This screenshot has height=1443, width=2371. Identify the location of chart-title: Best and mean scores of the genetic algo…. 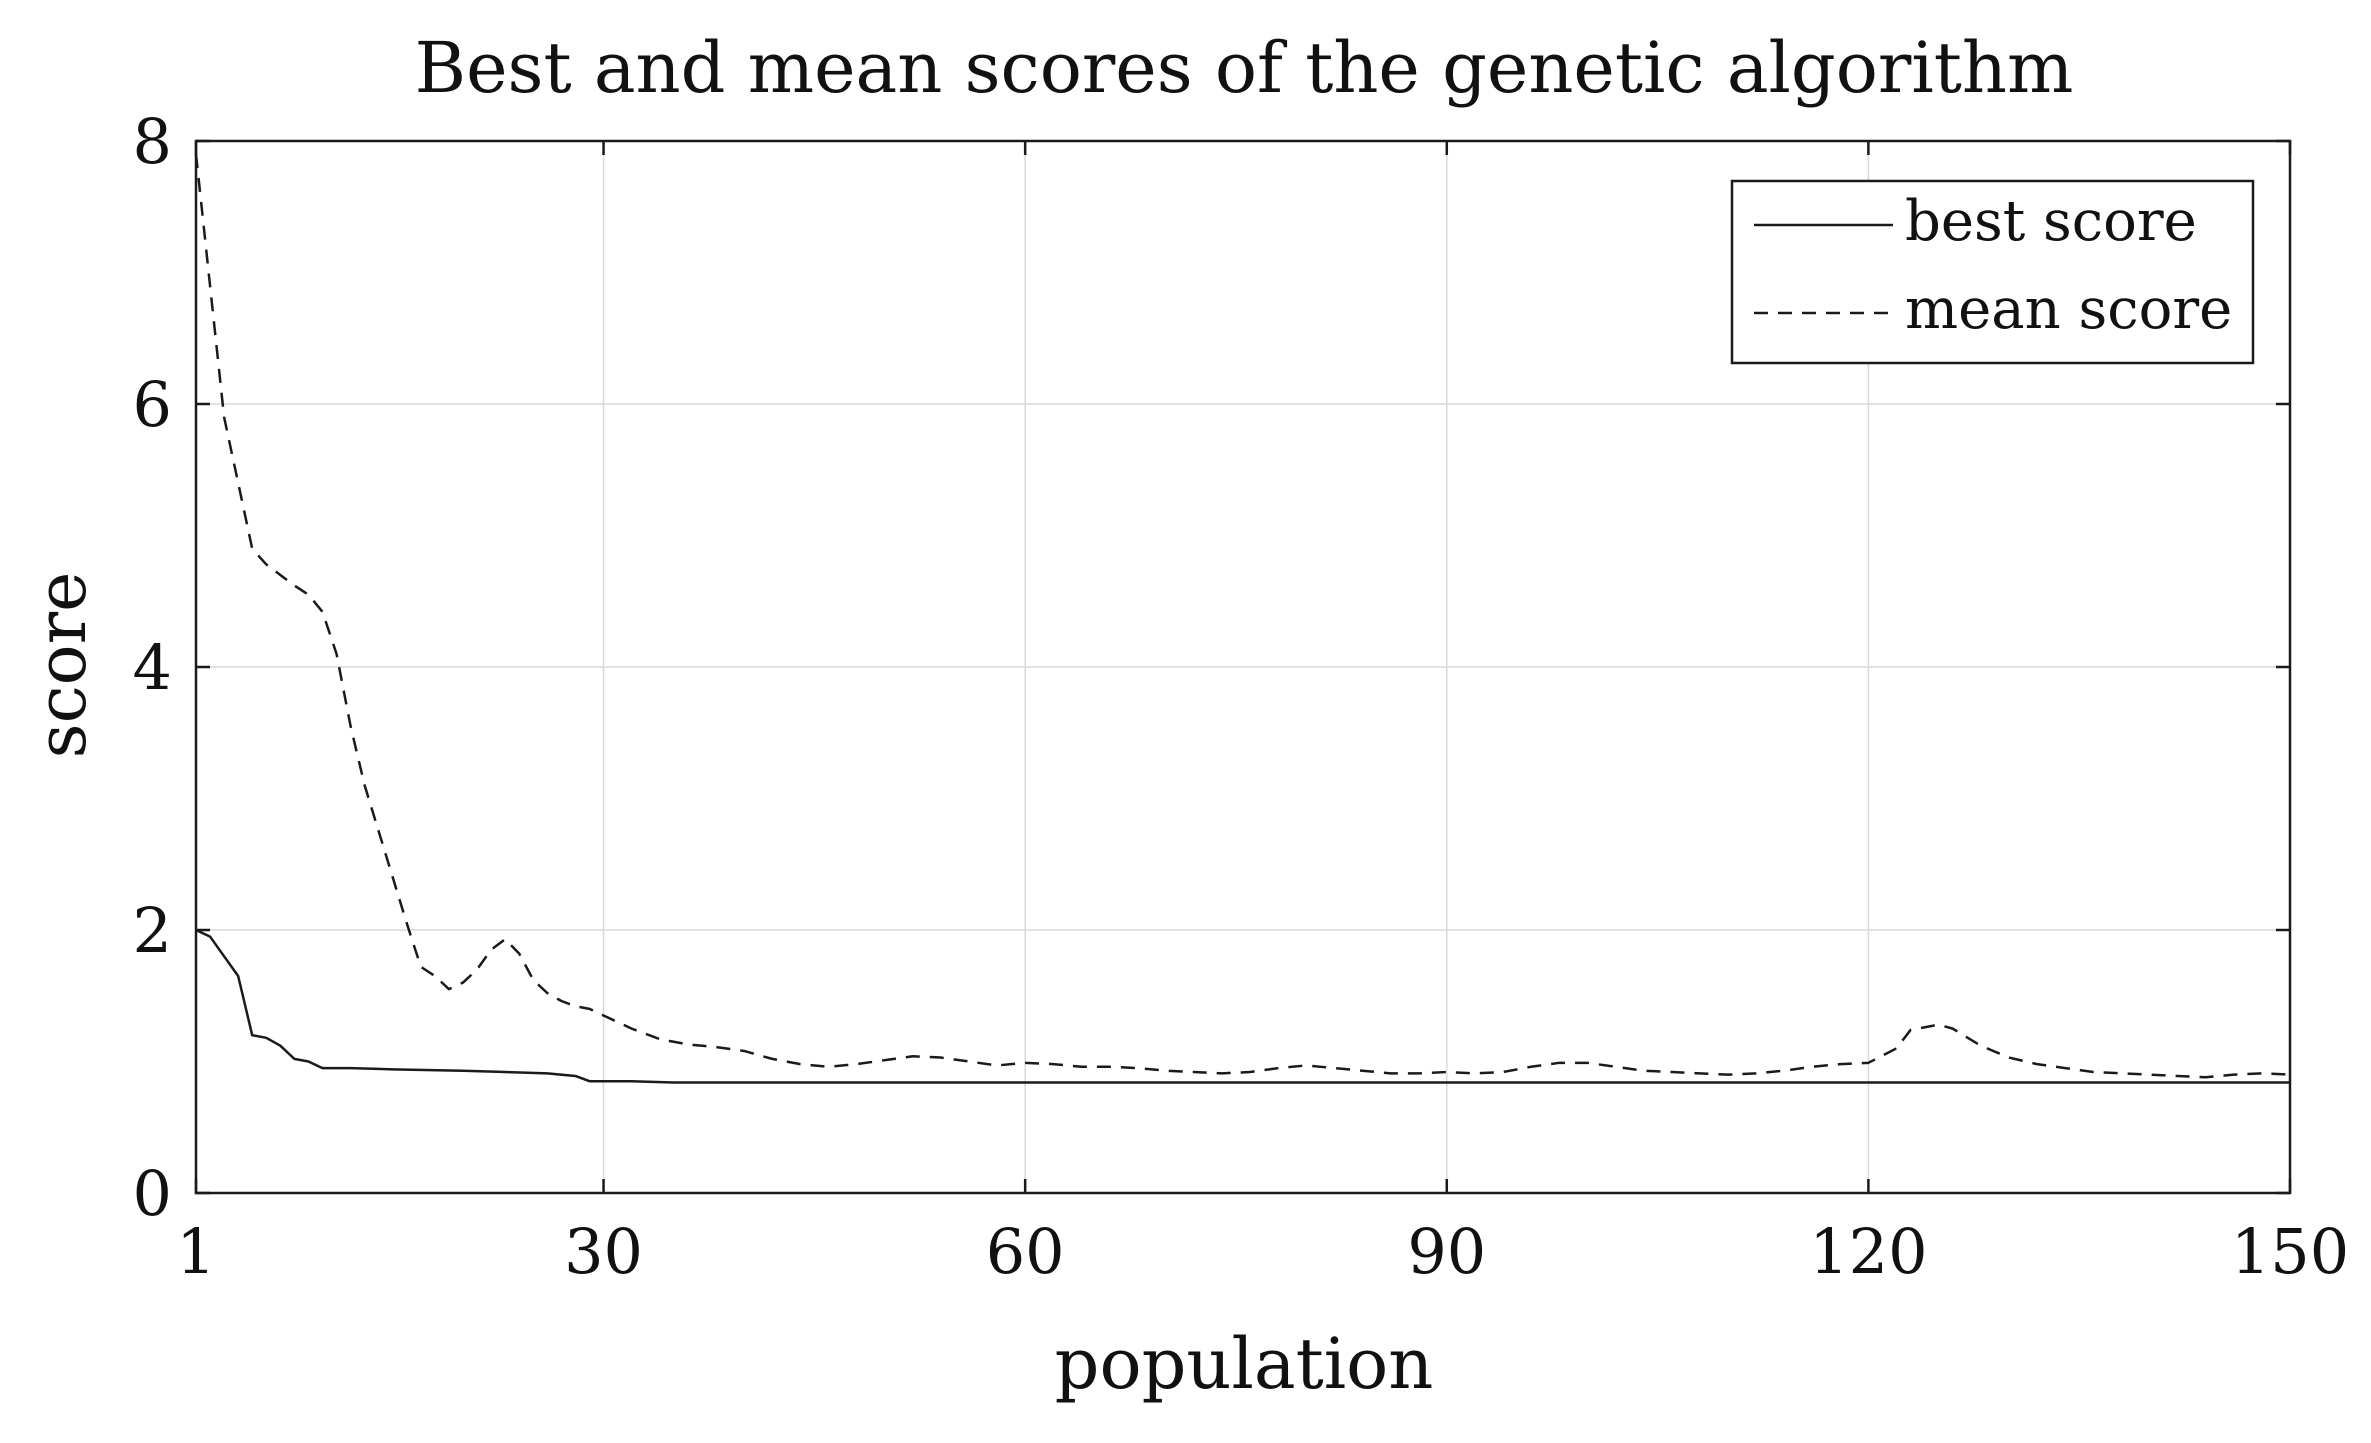
(1244, 68).